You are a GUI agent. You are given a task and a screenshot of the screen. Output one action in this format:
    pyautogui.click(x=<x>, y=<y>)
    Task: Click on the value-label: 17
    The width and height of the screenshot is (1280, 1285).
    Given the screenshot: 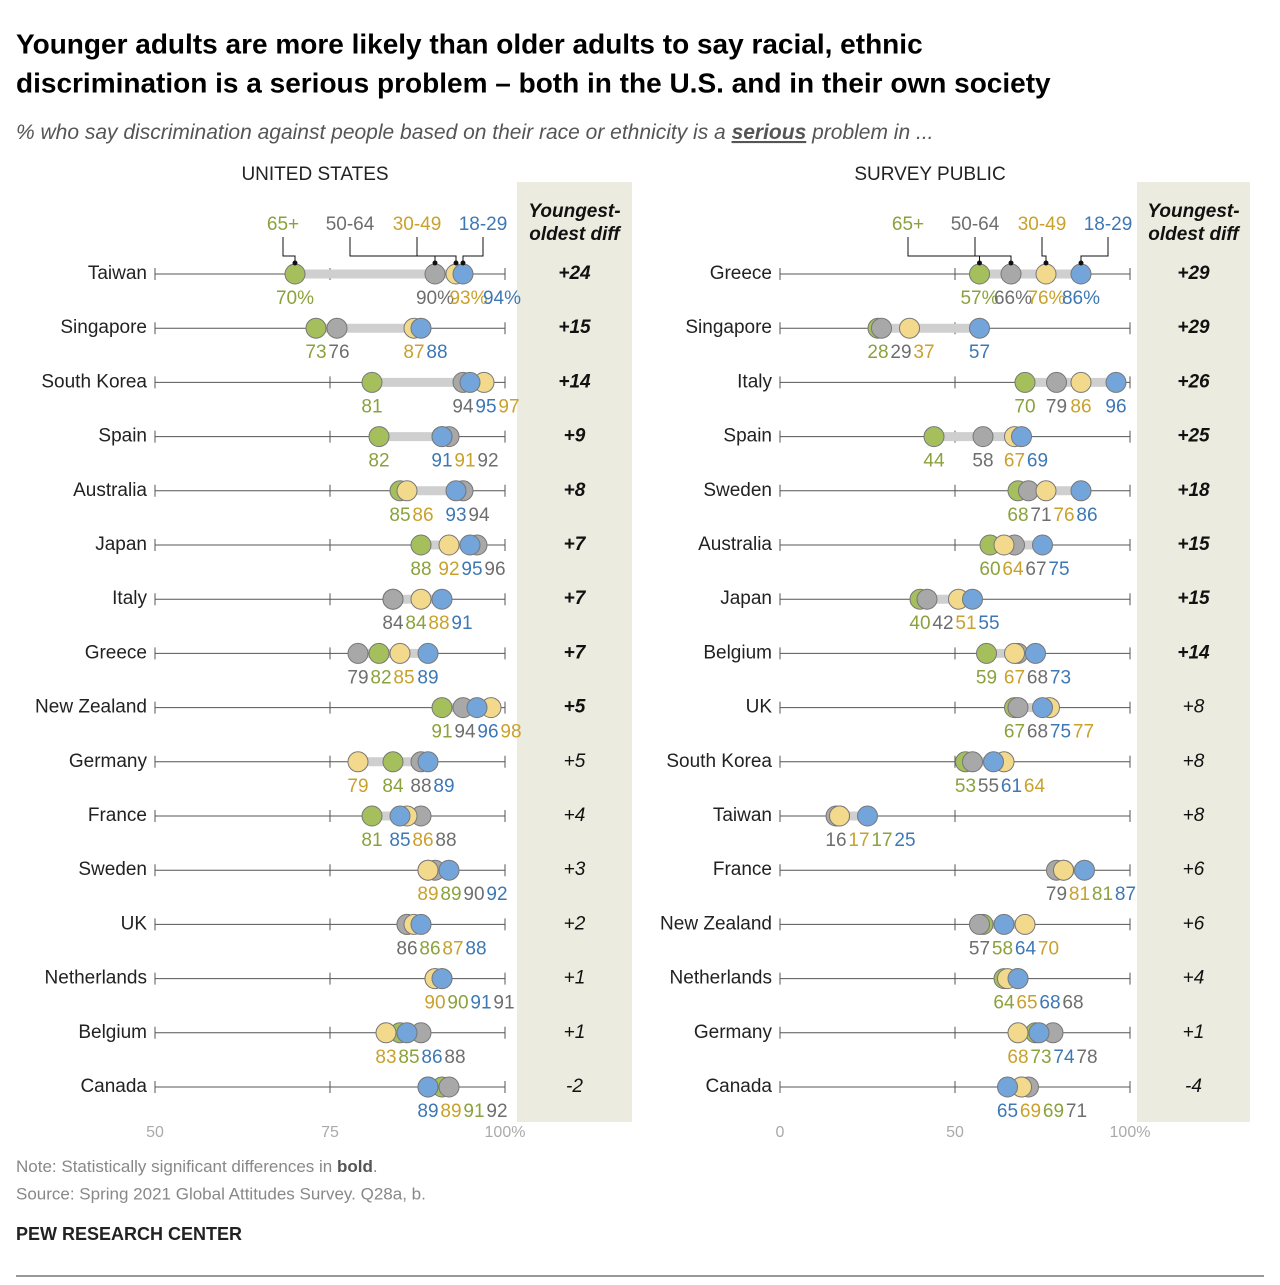 What is the action you would take?
    pyautogui.click(x=881, y=840)
    